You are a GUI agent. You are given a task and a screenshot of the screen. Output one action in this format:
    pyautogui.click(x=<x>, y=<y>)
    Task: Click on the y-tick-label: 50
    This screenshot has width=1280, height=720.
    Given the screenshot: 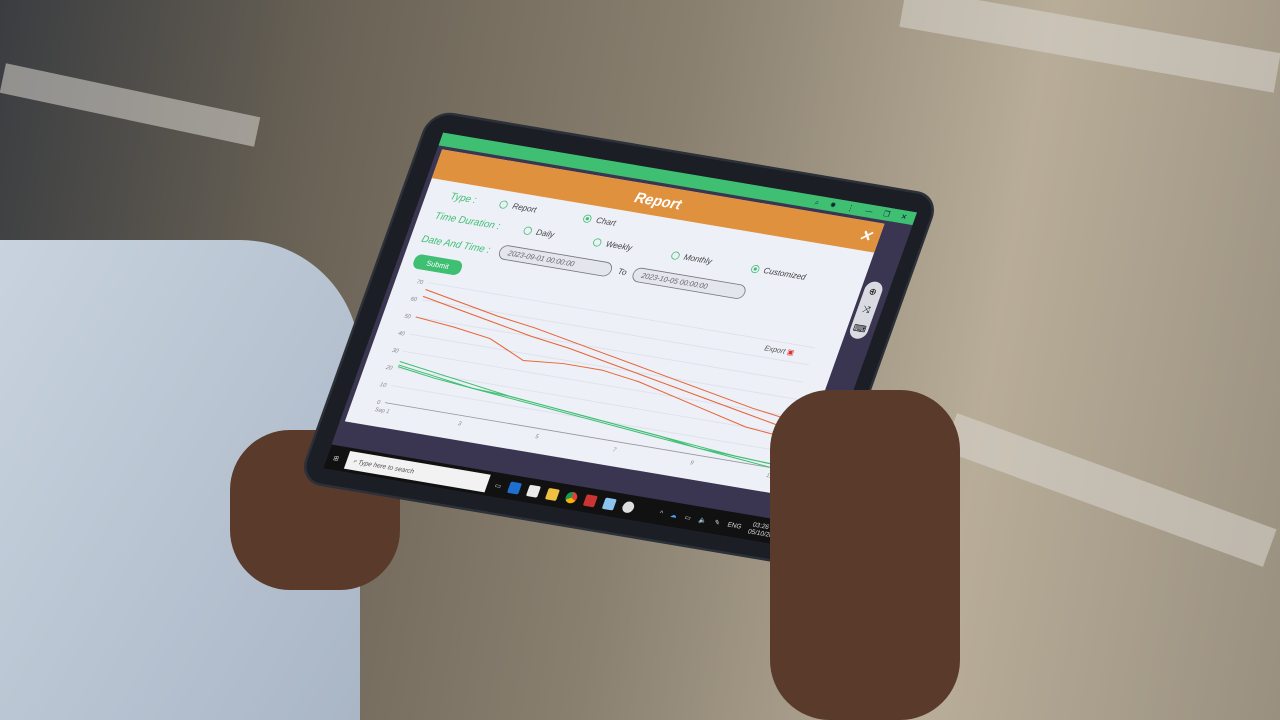 What is the action you would take?
    pyautogui.click(x=407, y=317)
    